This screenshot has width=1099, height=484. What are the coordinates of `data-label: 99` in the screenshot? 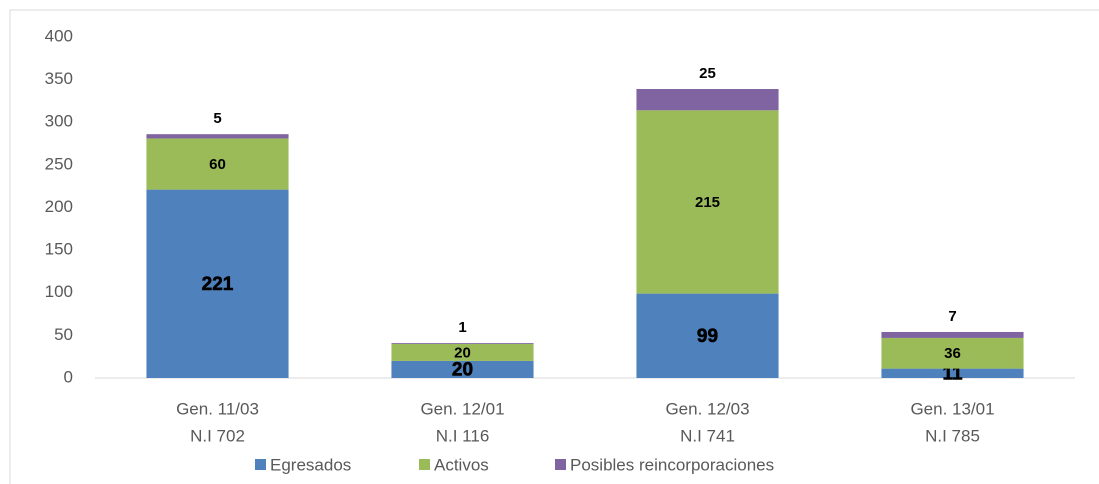 It's located at (707, 336).